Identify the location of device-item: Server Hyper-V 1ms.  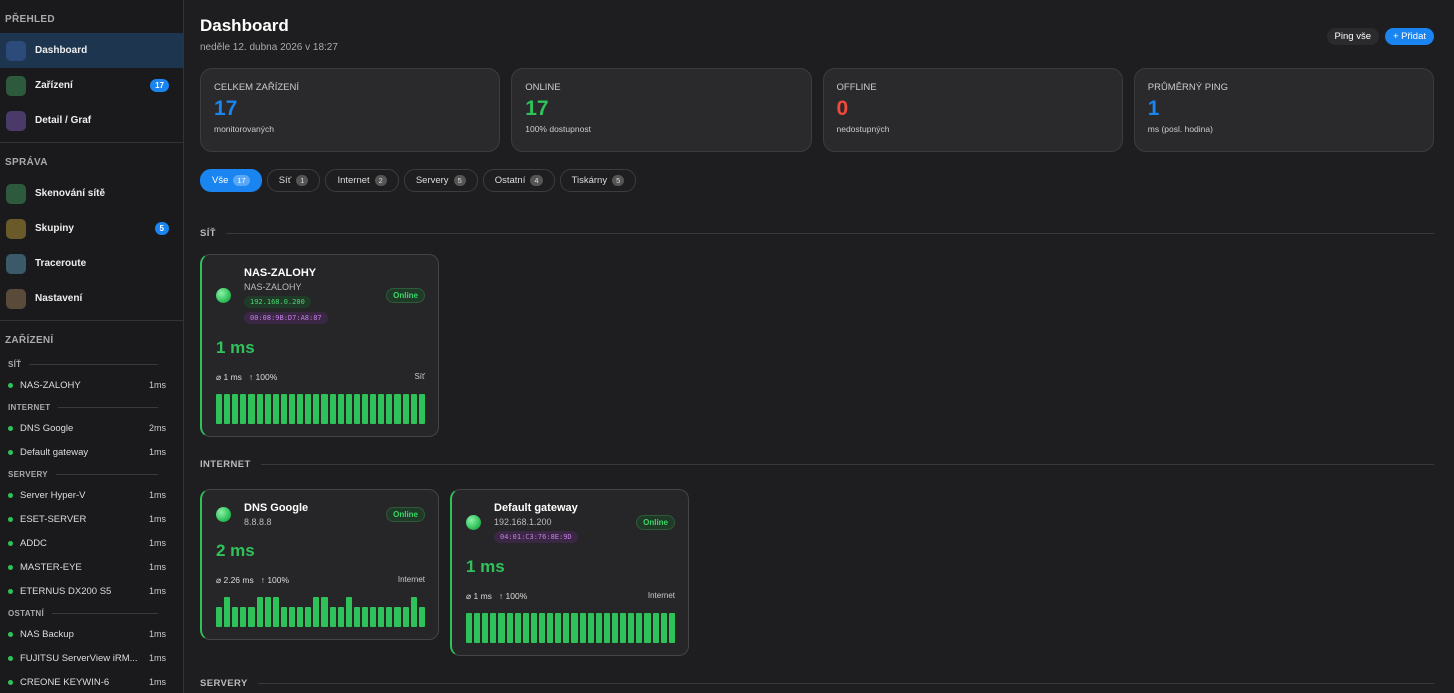
(91, 495).